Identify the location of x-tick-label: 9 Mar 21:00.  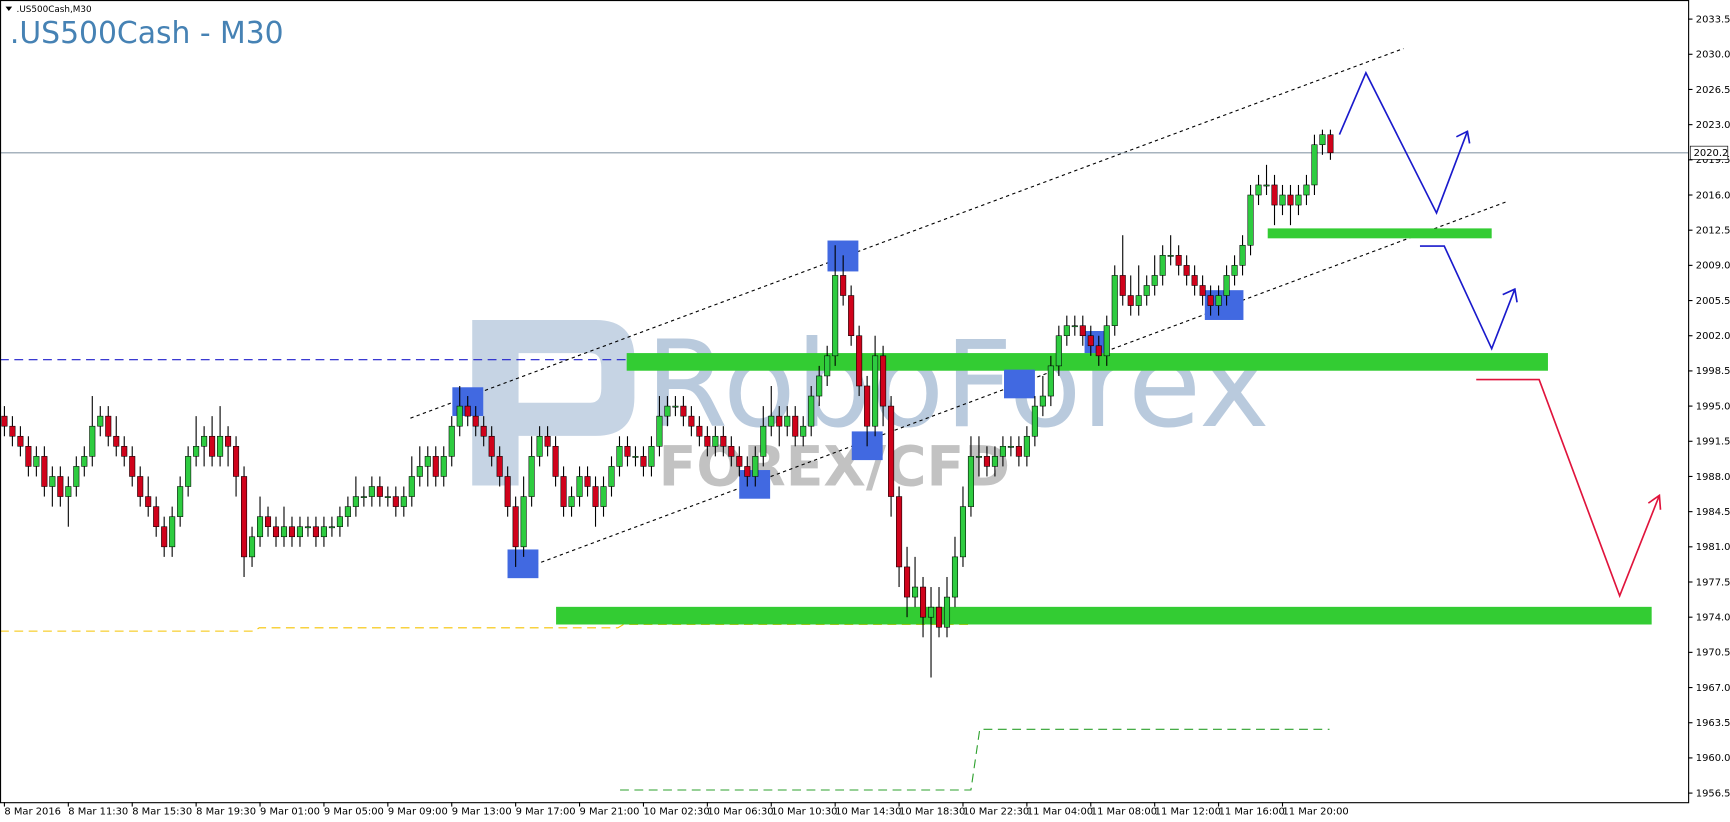
(610, 811).